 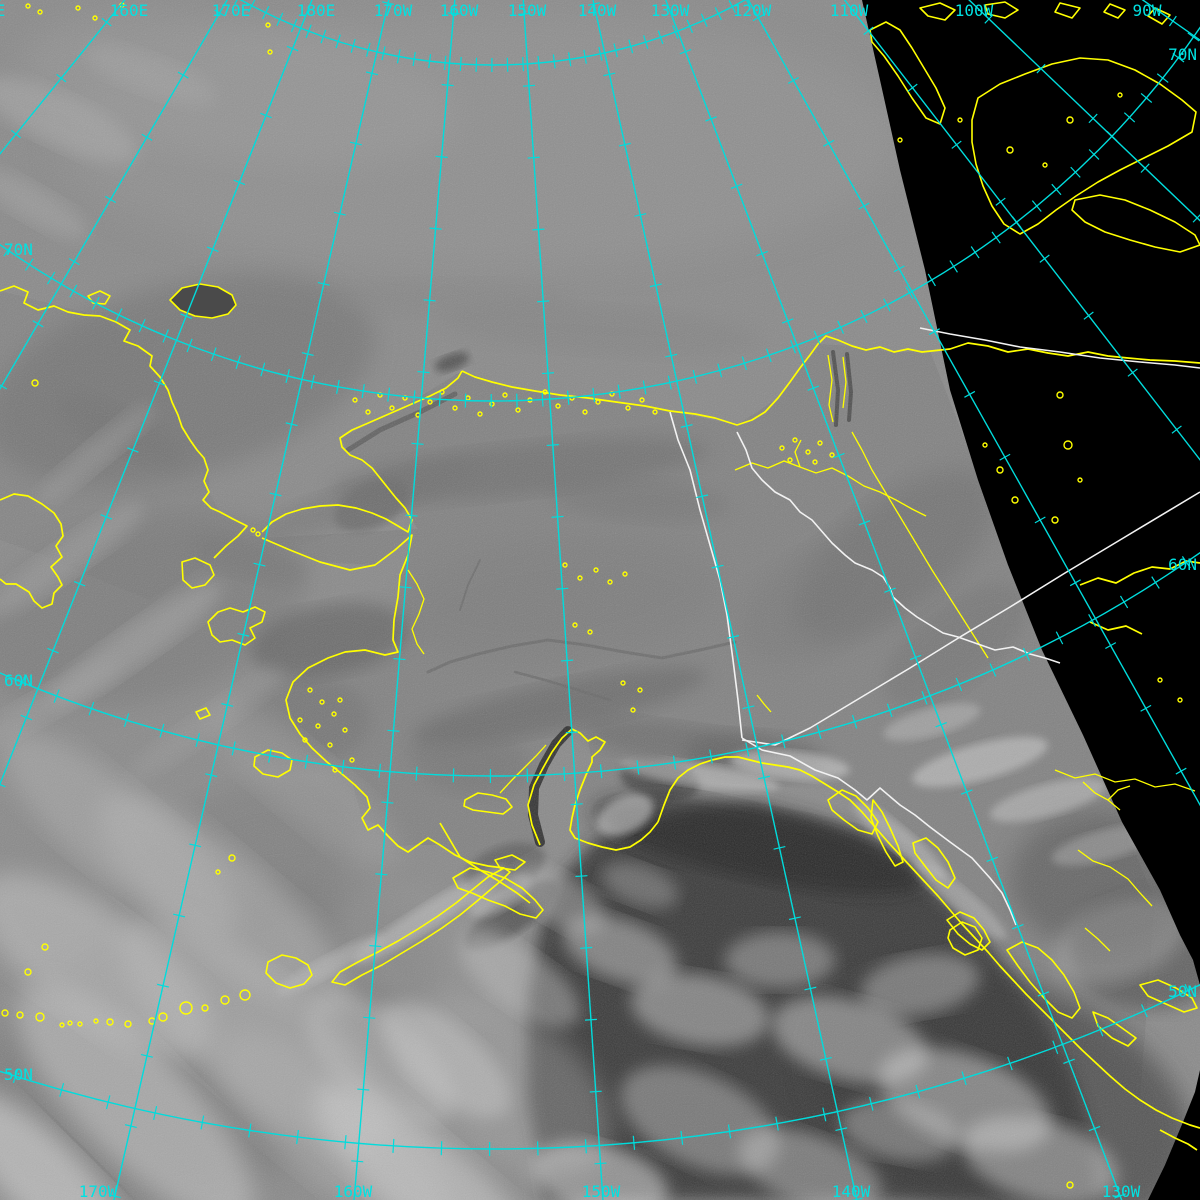 I want to click on bc-yukon-60n-border, so click(x=970, y=618).